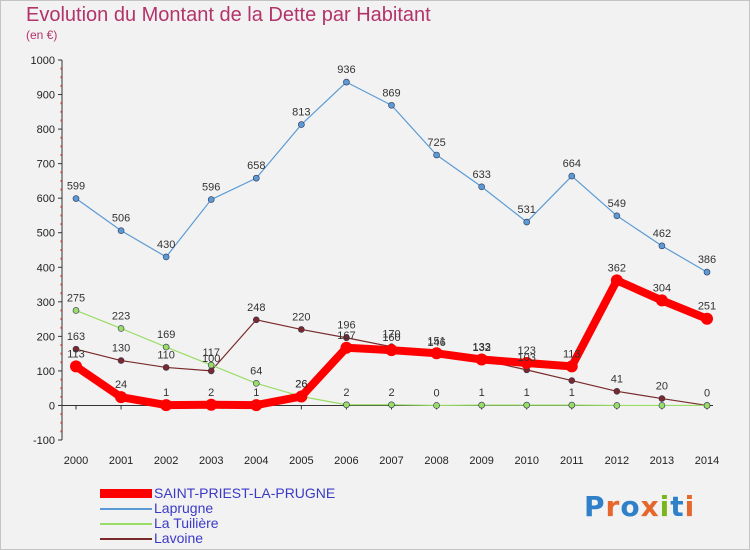 Image resolution: width=750 pixels, height=550 pixels. What do you see at coordinates (46, 268) in the screenshot?
I see `y-tick-label: 400` at bounding box center [46, 268].